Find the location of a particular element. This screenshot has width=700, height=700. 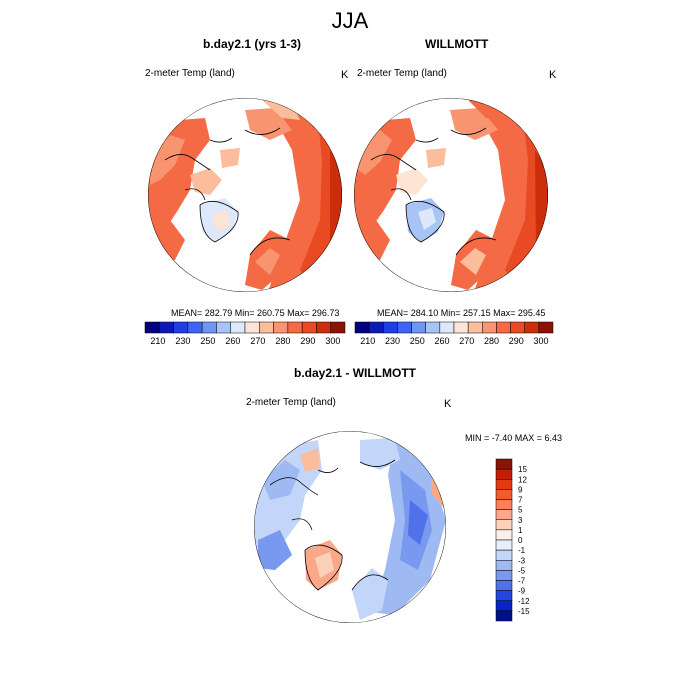

panel1-title: b.day2.1 (yrs 1-3) is located at coordinates (252, 44).